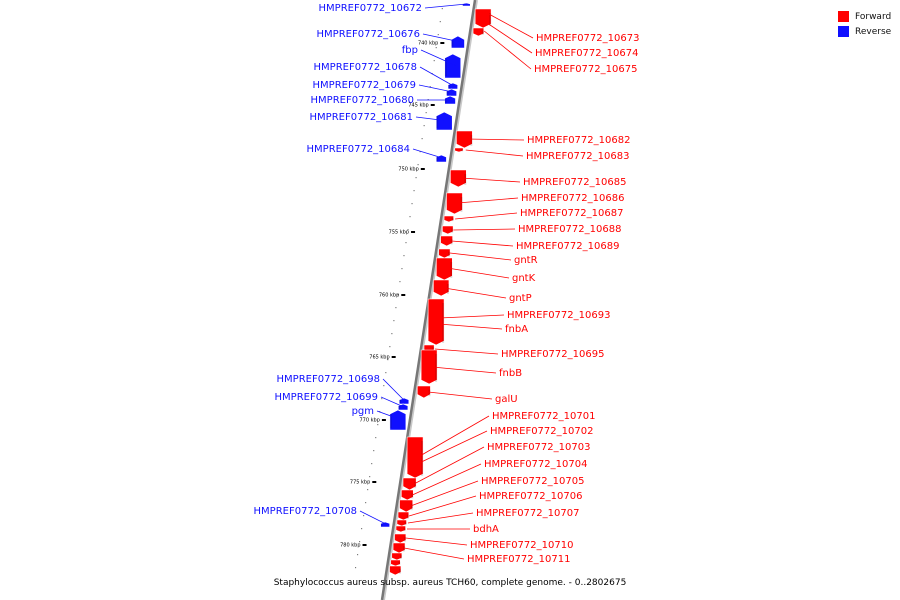 The height and width of the screenshot is (600, 900). What do you see at coordinates (868, 16) in the screenshot?
I see `legend-forward: Forward` at bounding box center [868, 16].